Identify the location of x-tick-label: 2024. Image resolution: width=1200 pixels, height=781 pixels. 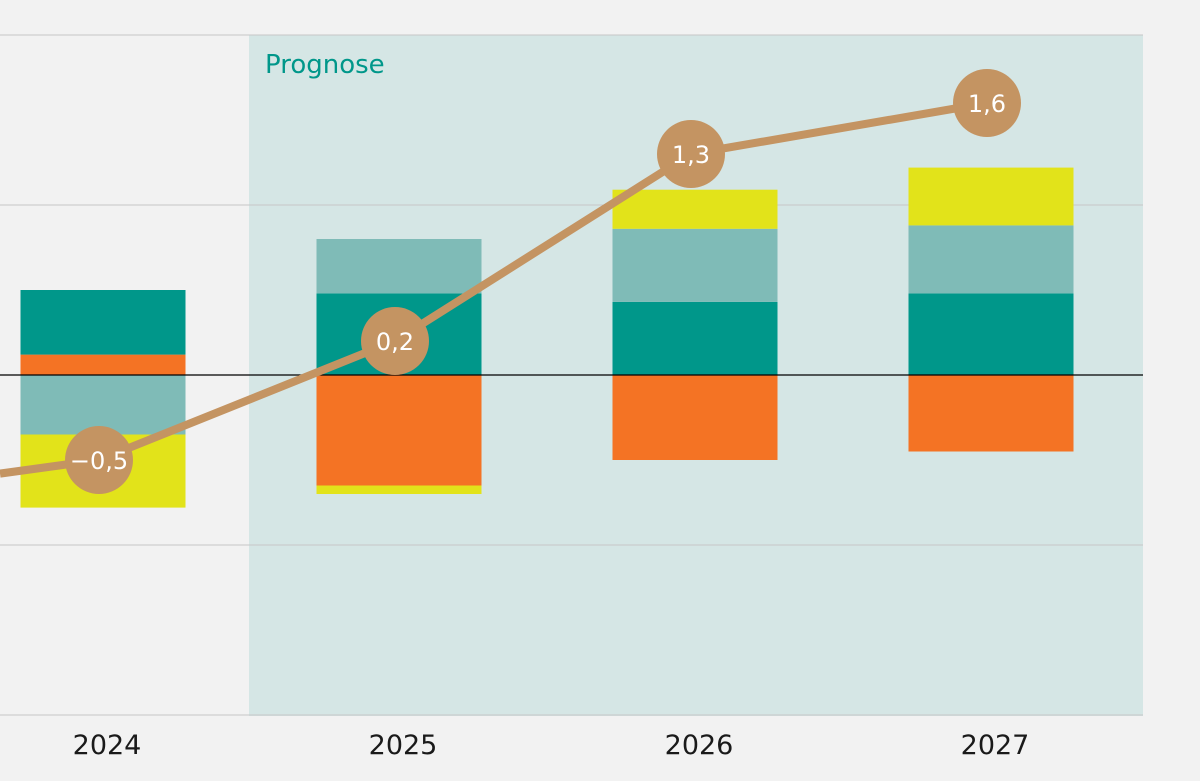
(107, 745).